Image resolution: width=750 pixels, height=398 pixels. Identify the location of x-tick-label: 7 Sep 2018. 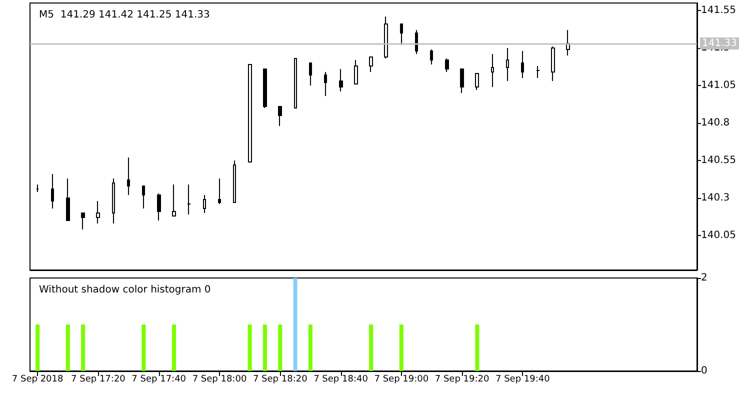
(38, 379).